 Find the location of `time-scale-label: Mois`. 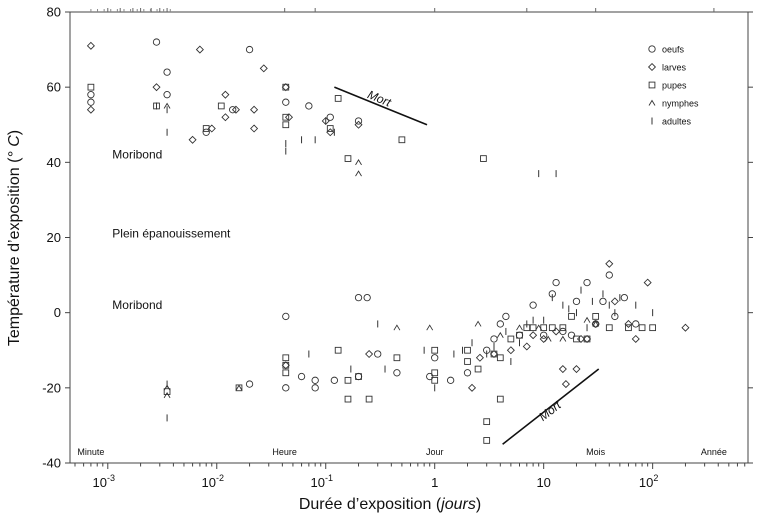

time-scale-label: Mois is located at coordinates (596, 452).